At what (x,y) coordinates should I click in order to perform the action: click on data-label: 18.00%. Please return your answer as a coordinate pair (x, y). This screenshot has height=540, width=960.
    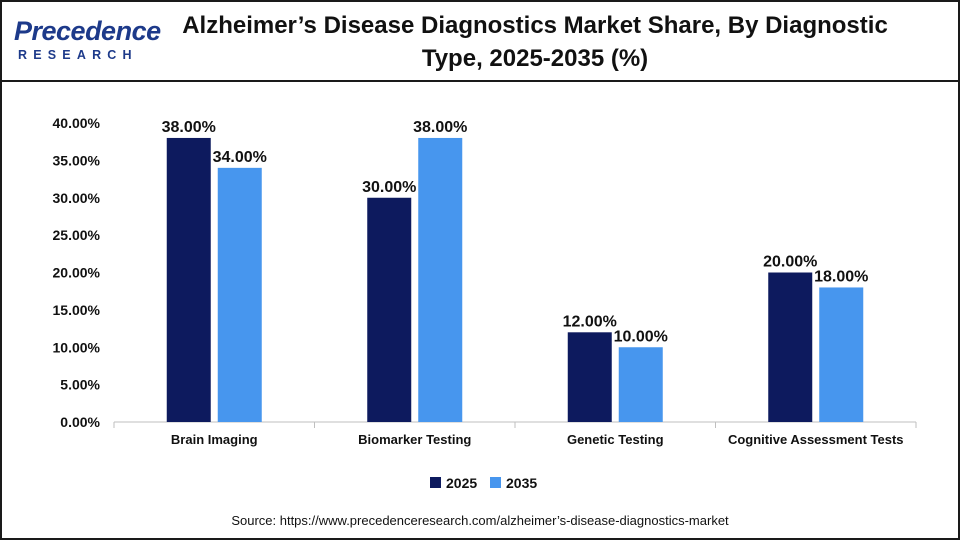
    Looking at the image, I should click on (841, 276).